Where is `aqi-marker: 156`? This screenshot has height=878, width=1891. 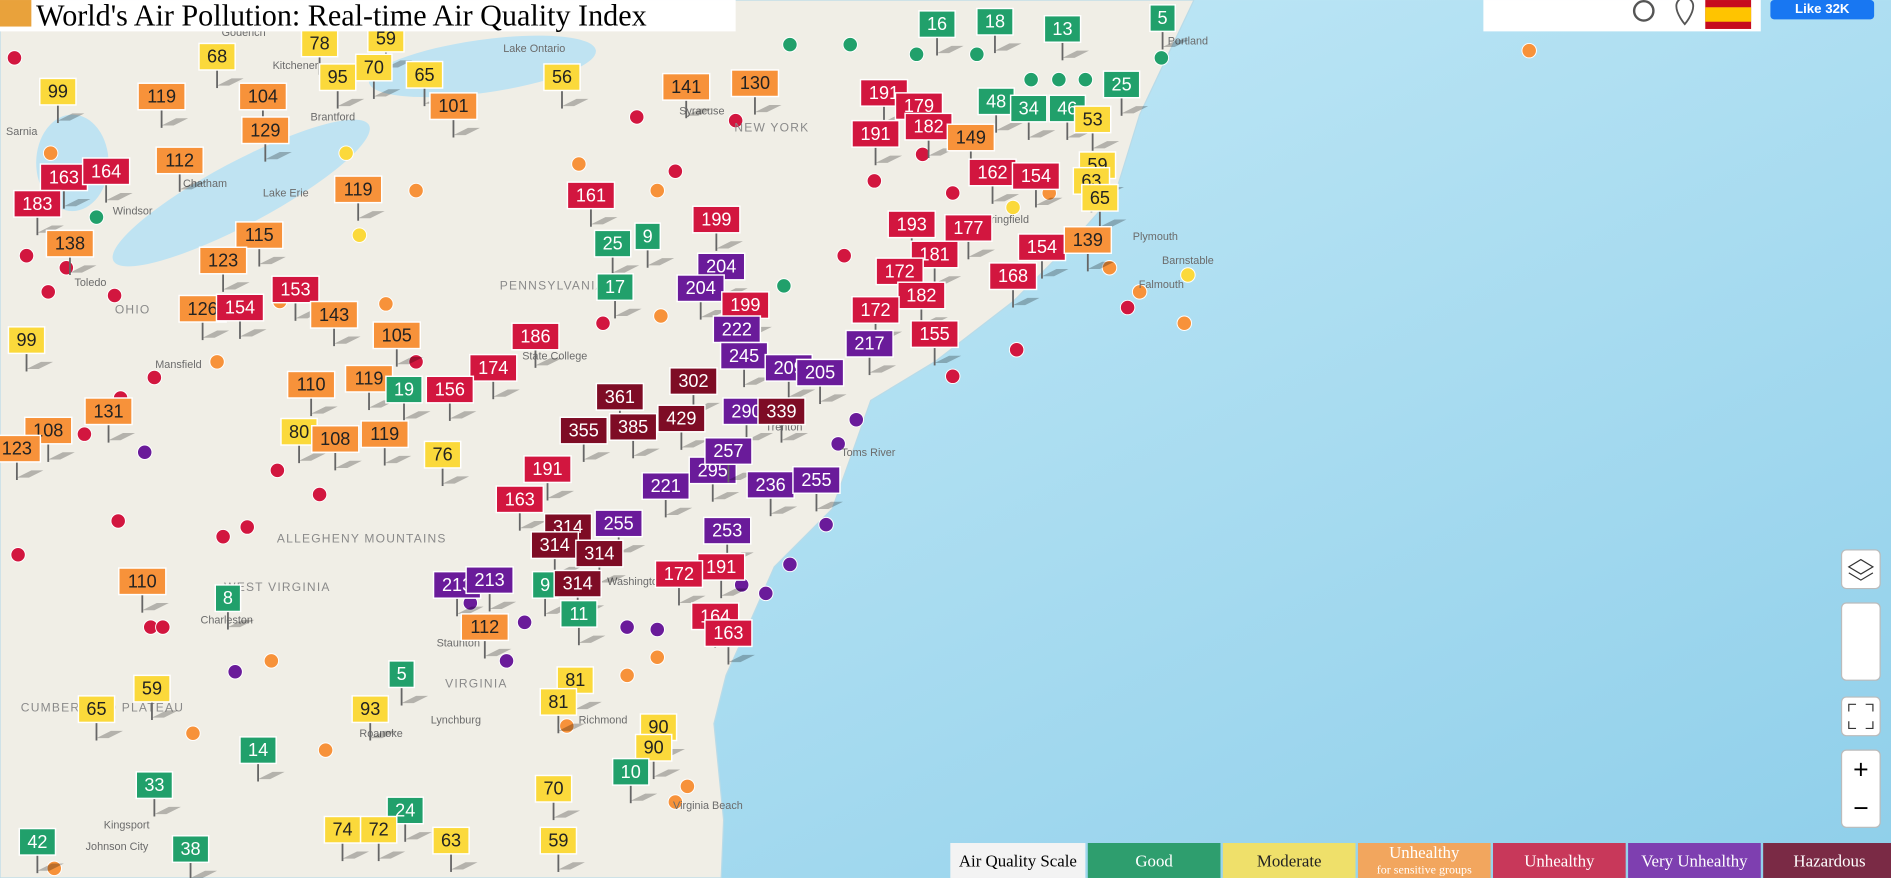
aqi-marker: 156 is located at coordinates (451, 398).